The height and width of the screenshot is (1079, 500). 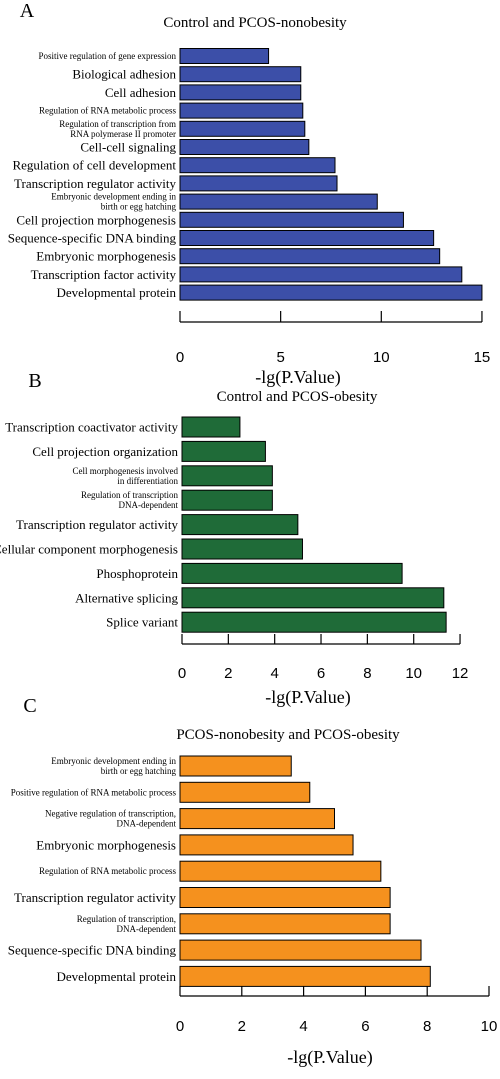 What do you see at coordinates (280, 357) in the screenshot?
I see `x-tick-label: 5` at bounding box center [280, 357].